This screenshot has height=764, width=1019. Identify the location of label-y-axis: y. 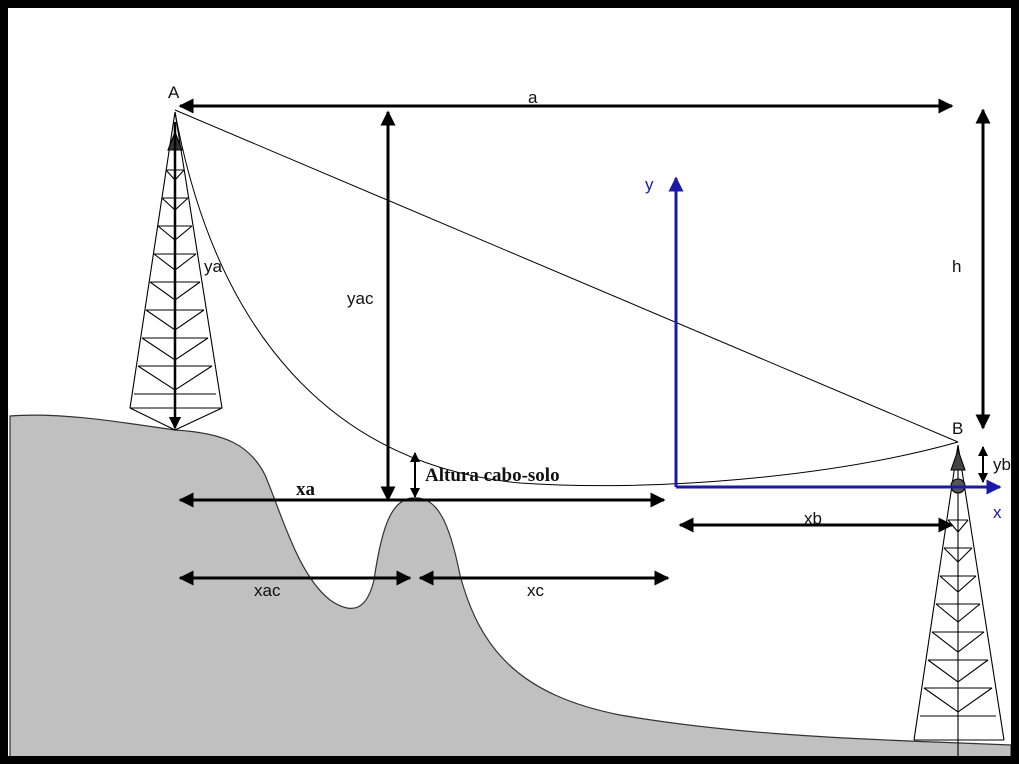
(649, 184).